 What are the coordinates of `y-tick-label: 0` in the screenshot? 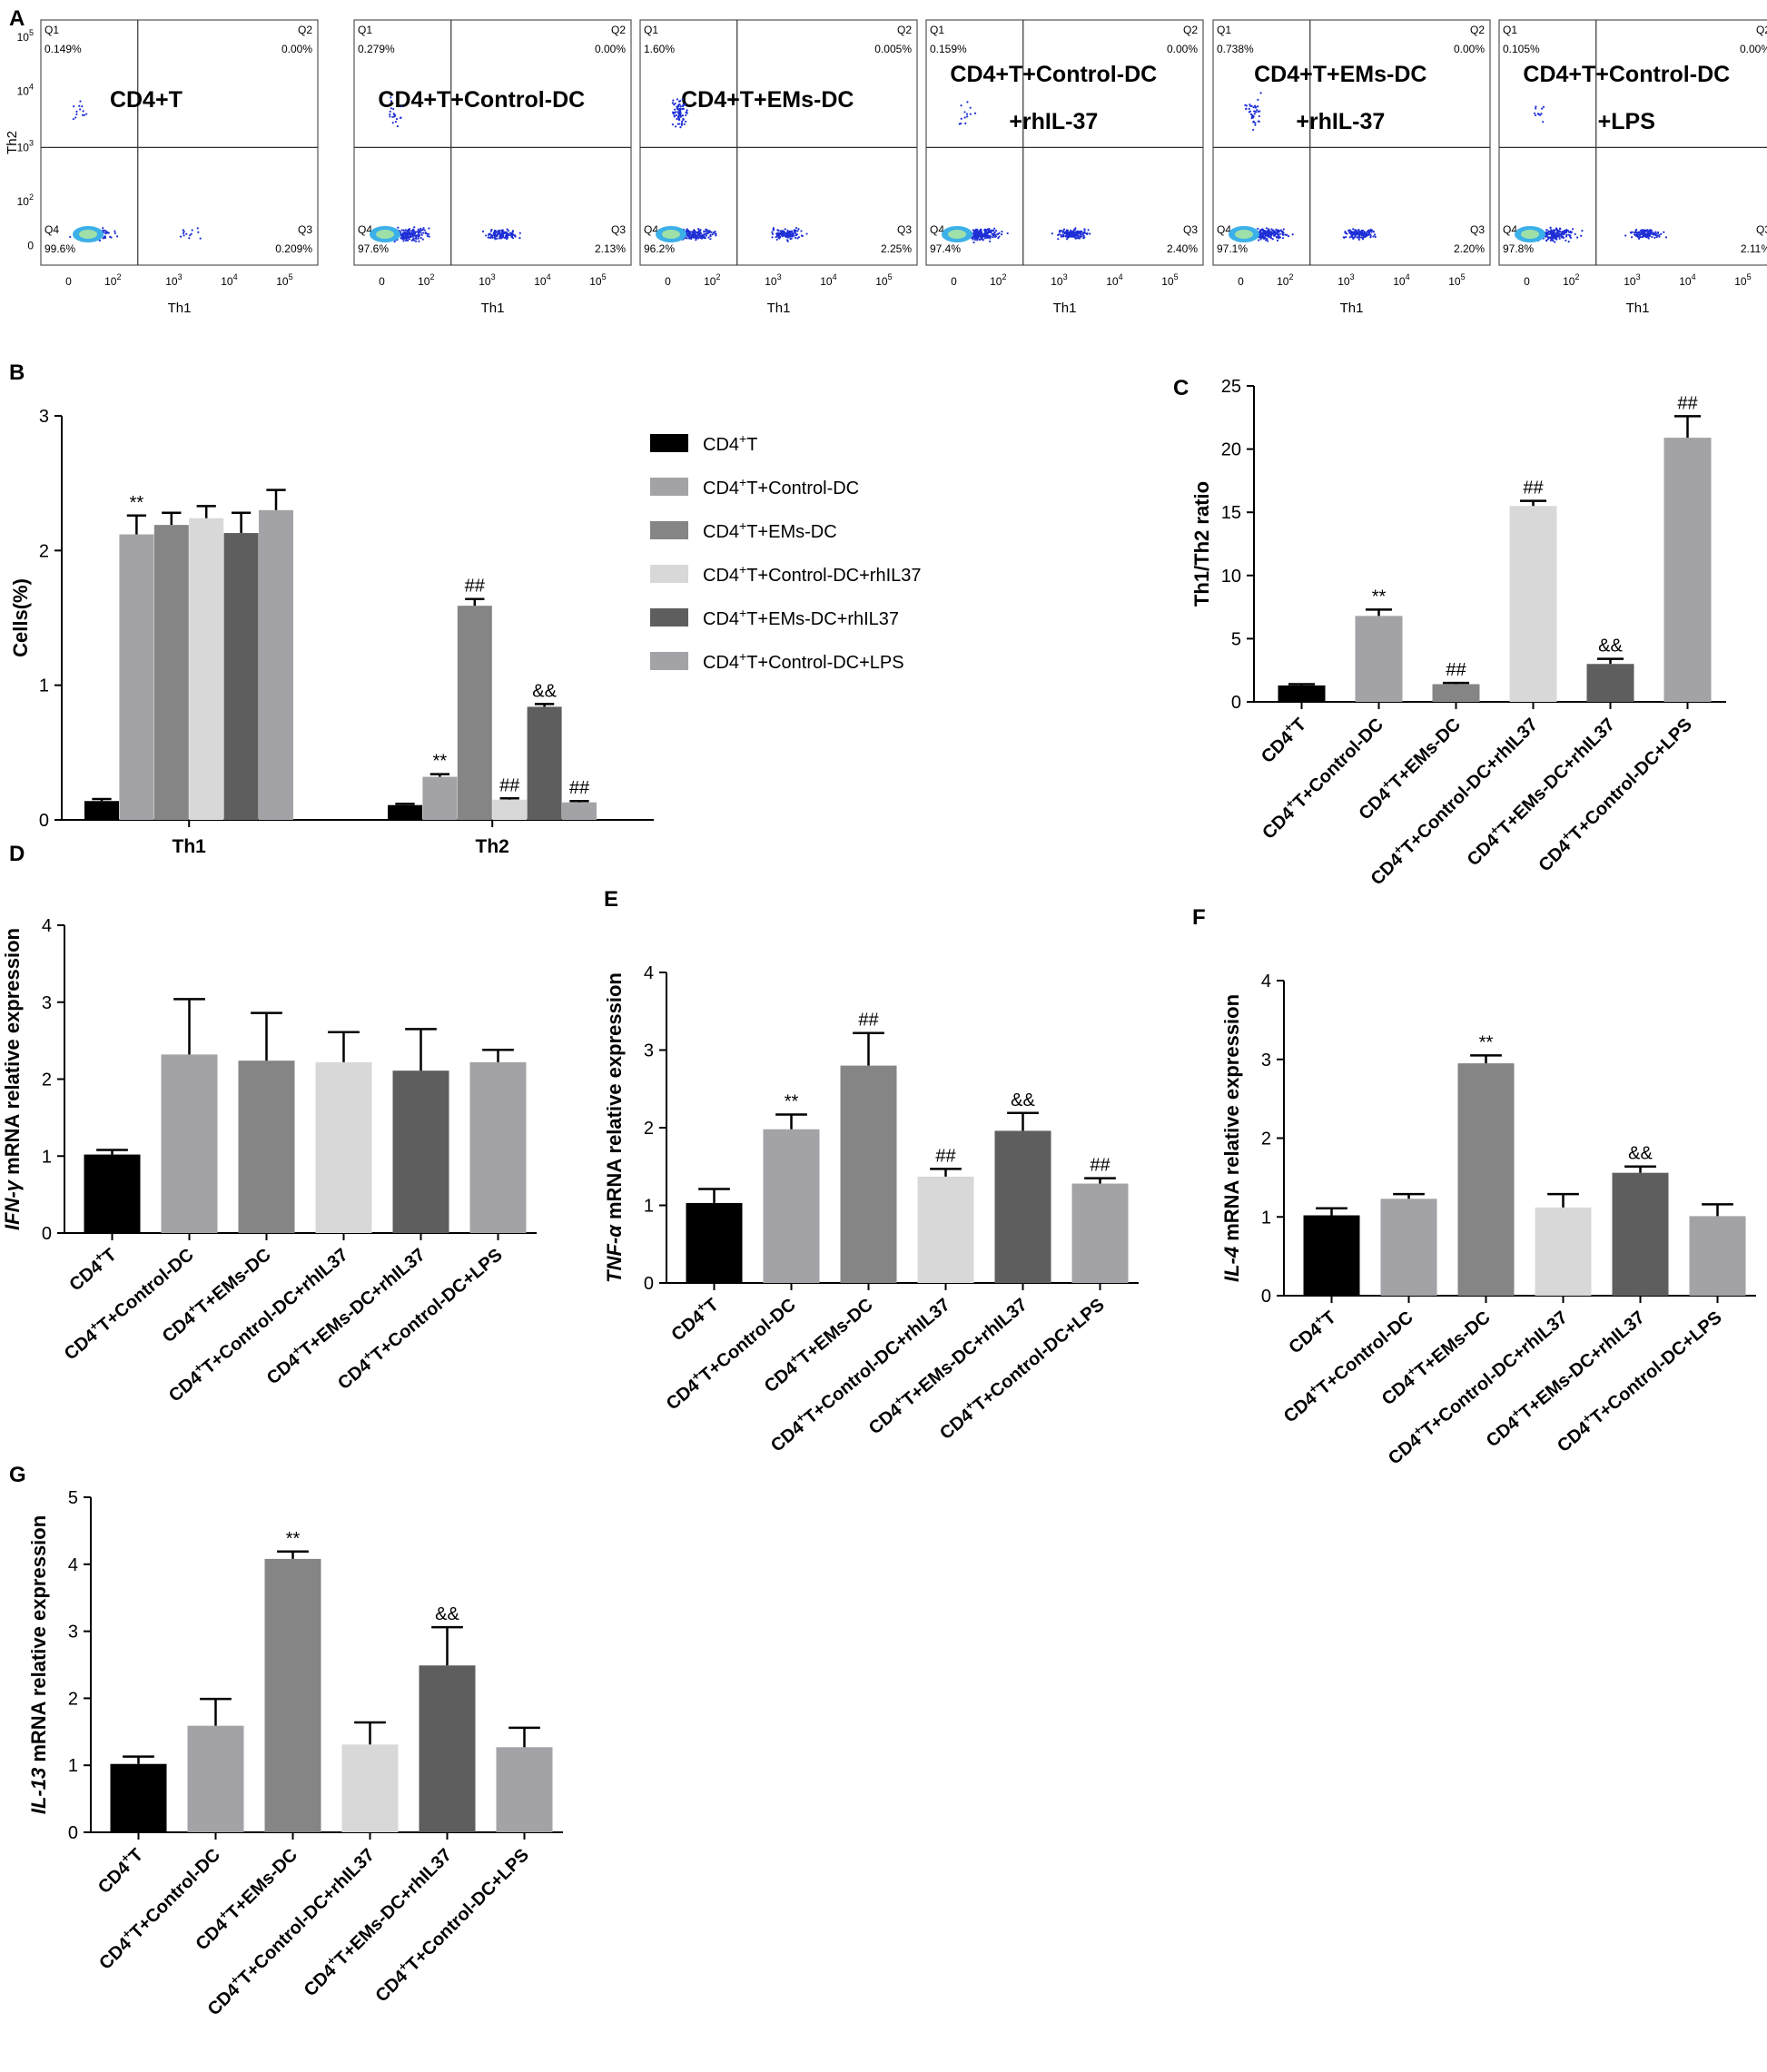 It's located at (47, 1234).